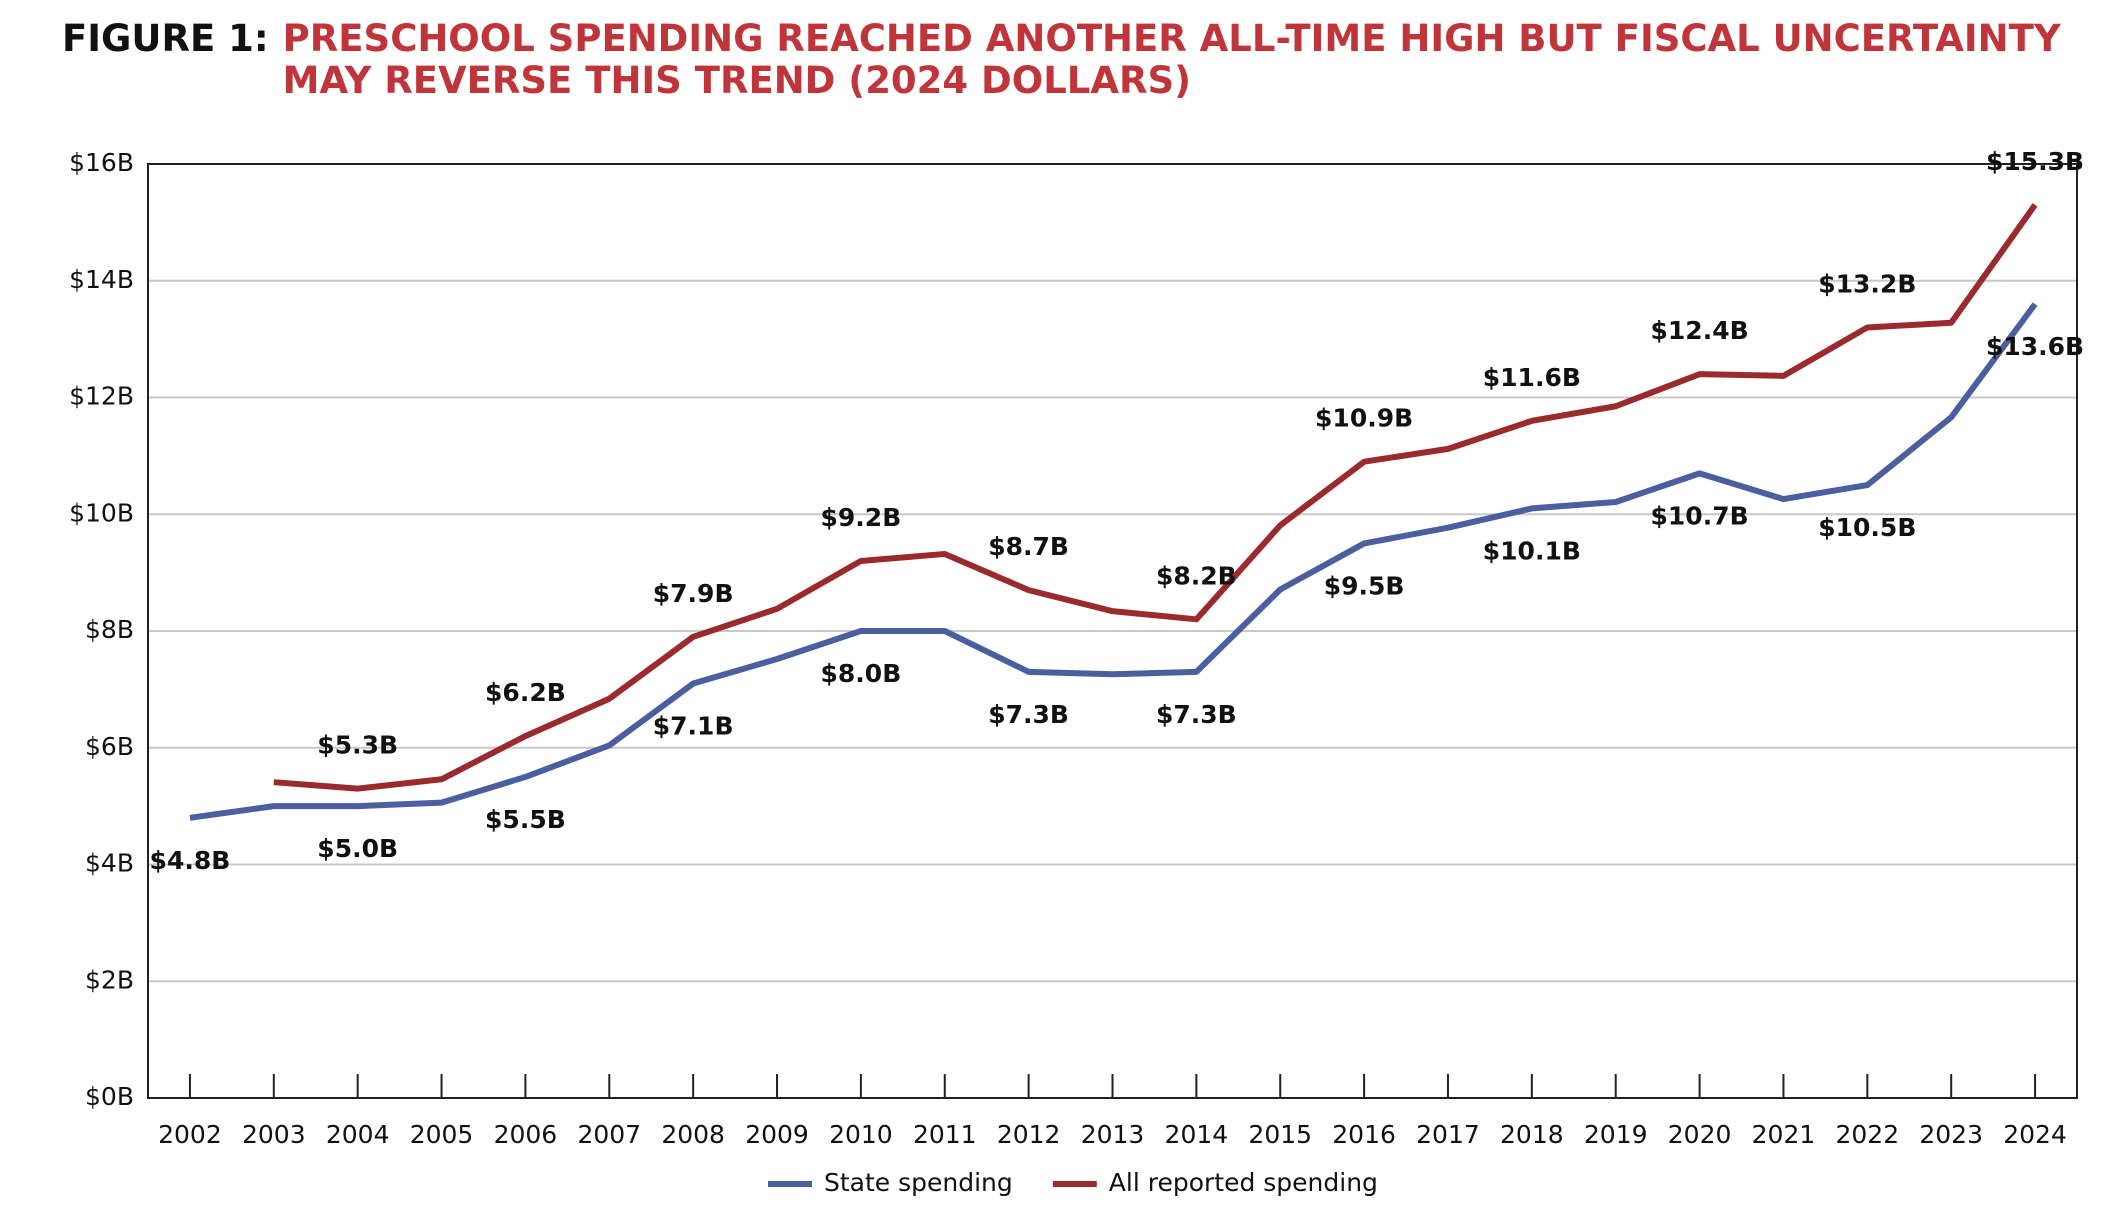 The height and width of the screenshot is (1218, 2122). I want to click on x-tick-label: 2003, so click(274, 1134).